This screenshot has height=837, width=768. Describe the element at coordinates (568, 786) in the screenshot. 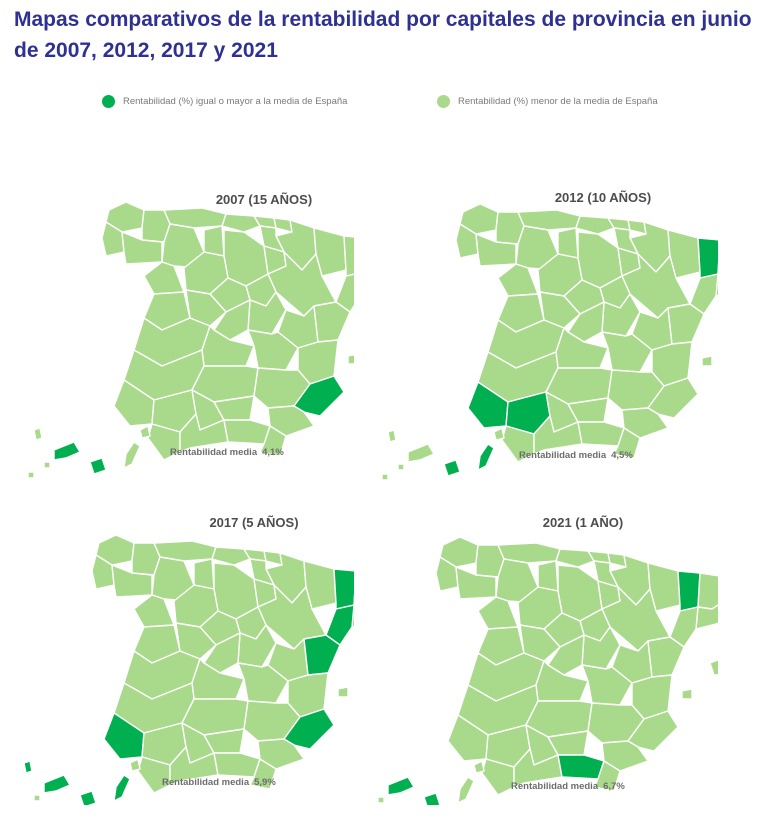

I see `average-2021: Rentabilidad media 6,7%` at that location.